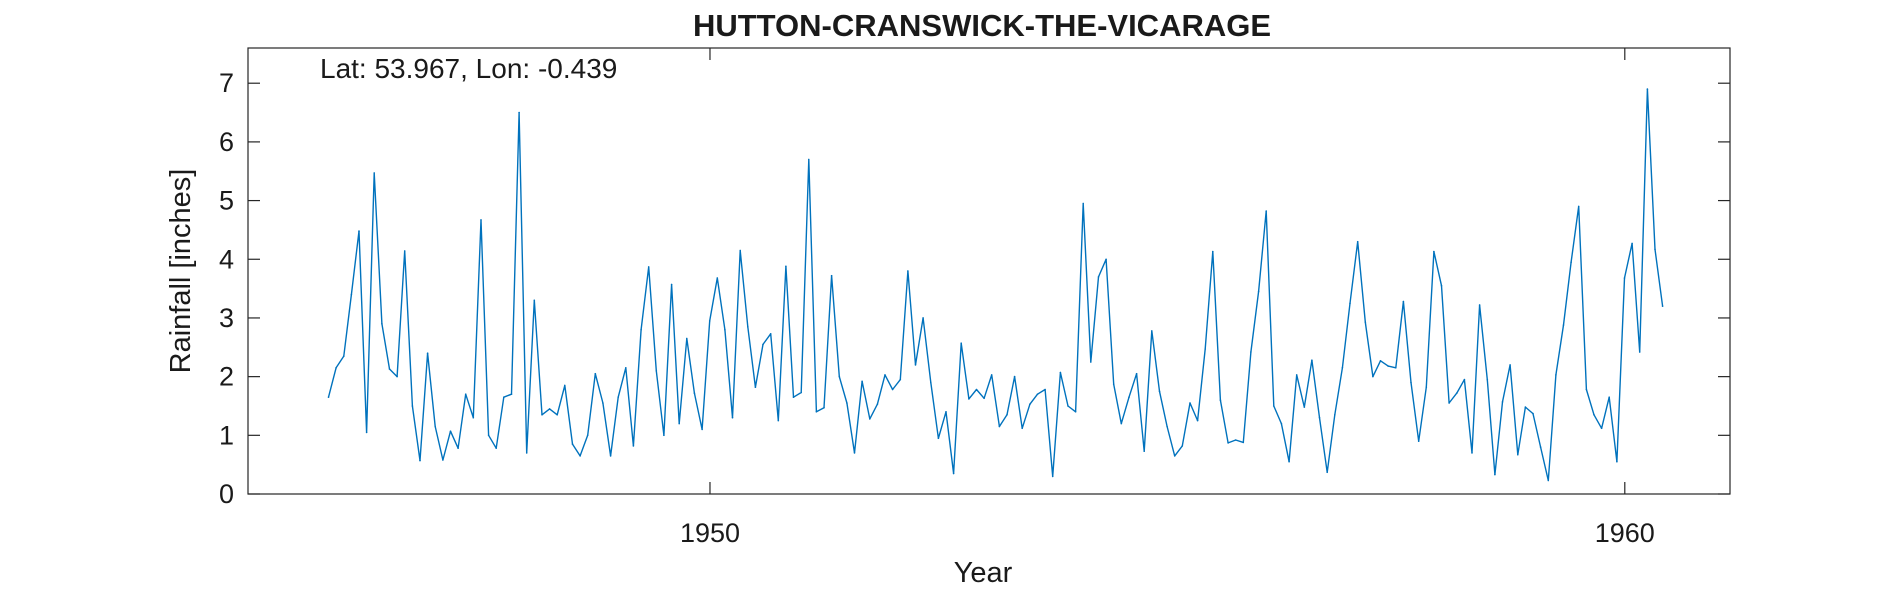  Describe the element at coordinates (1625, 533) in the screenshot. I see `x-tick-label: 1960` at that location.